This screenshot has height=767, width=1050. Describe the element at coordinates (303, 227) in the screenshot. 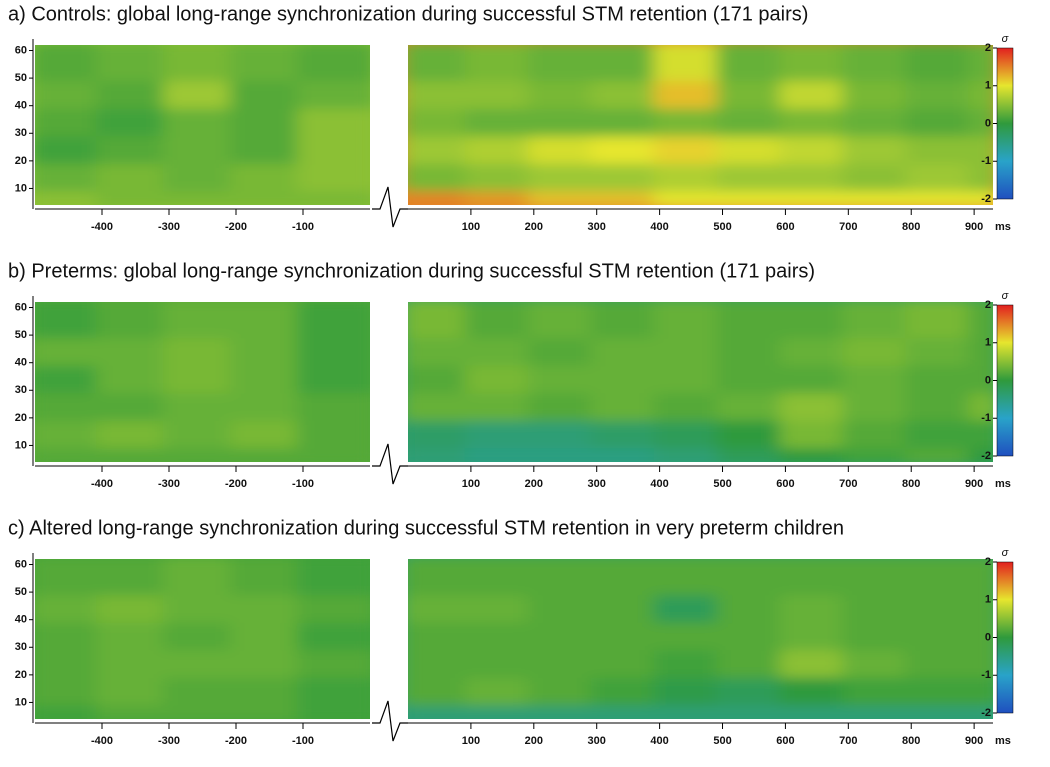

I see `x-tick-label: -100` at that location.